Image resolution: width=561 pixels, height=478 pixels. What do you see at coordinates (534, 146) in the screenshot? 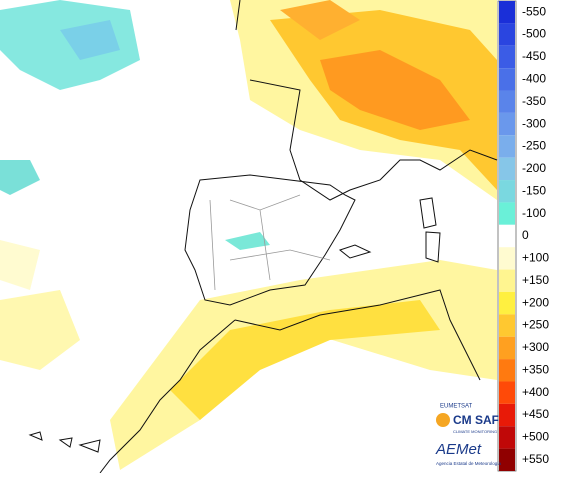
I see `legend-label: -250` at bounding box center [534, 146].